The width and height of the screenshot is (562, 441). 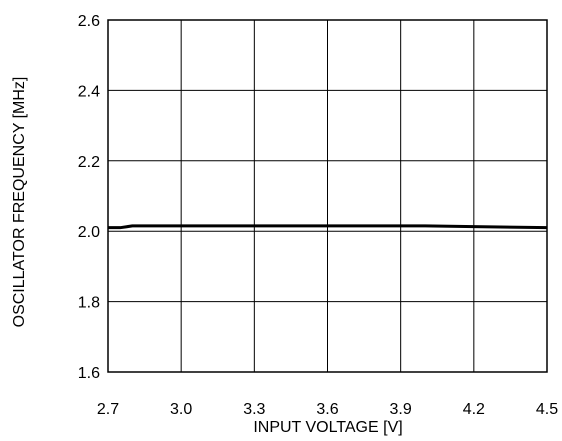 I want to click on x-tick-label: 3.3, so click(x=254, y=409).